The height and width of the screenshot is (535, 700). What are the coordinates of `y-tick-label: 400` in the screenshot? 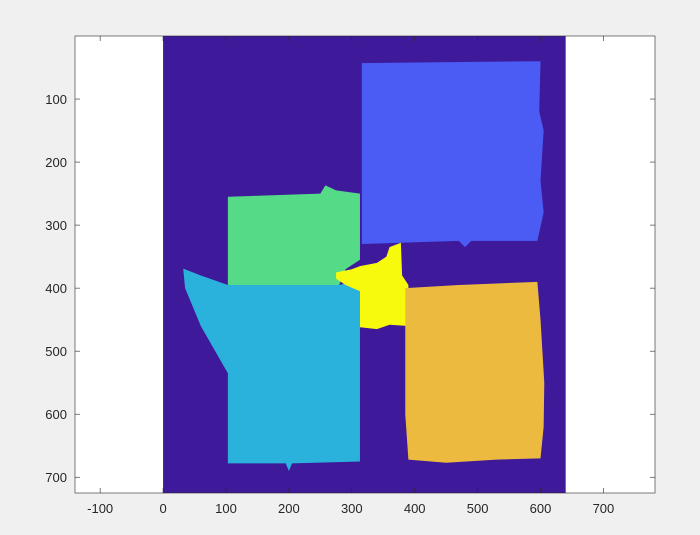 It's located at (56, 288).